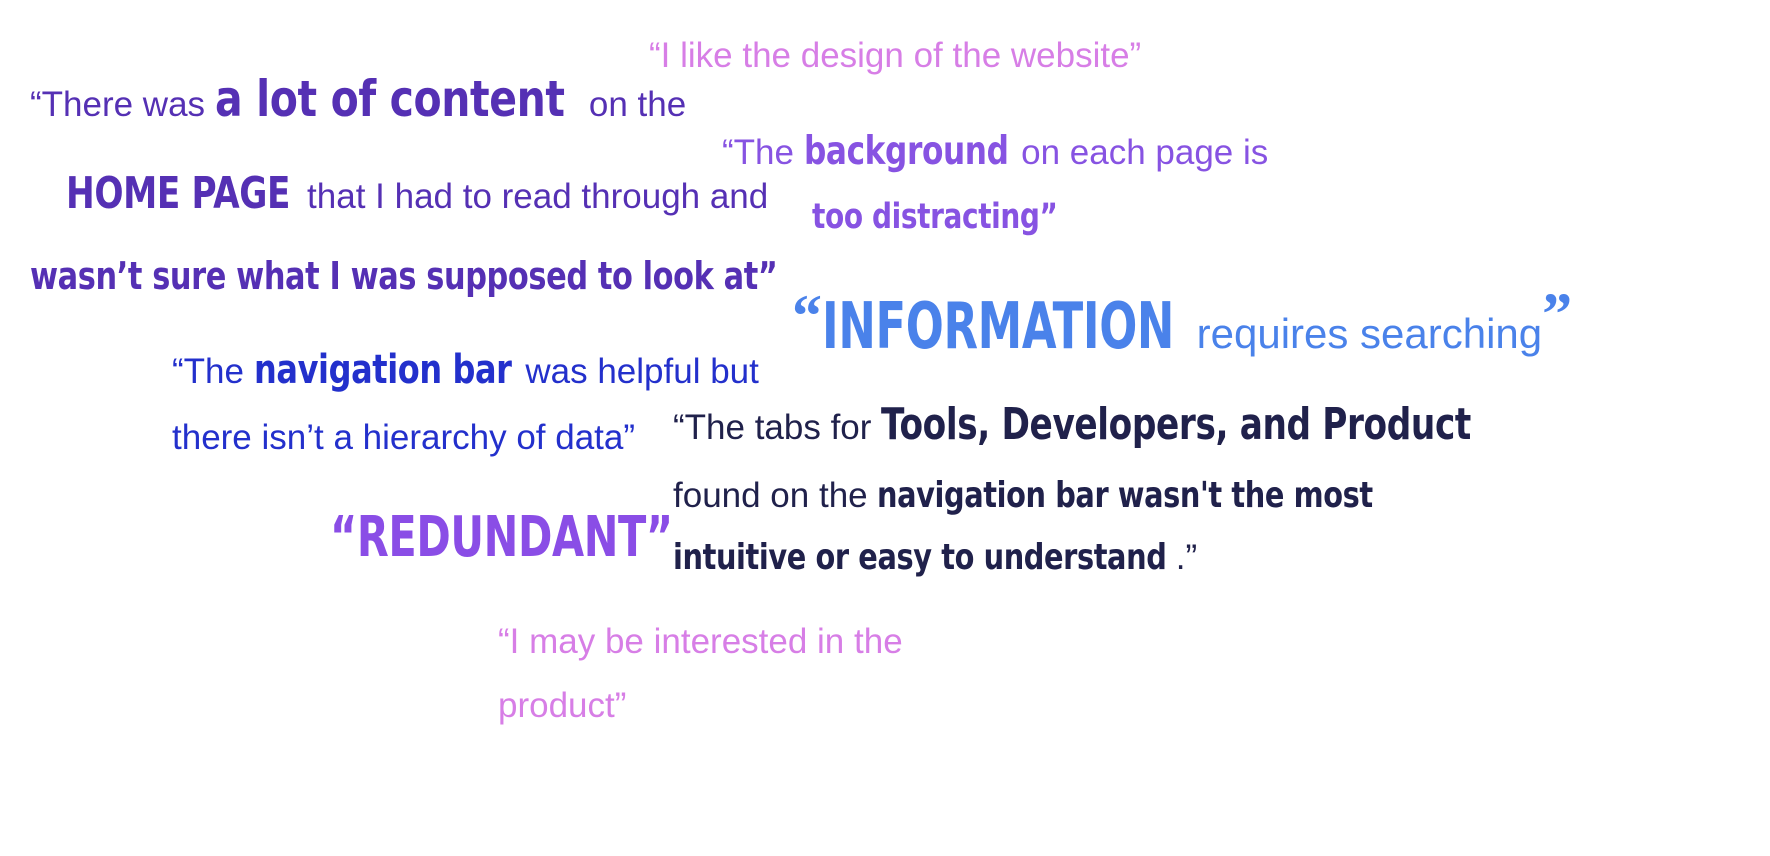  Describe the element at coordinates (1182, 321) in the screenshot. I see `quote-information: “INFORMATION requires searching”` at that location.